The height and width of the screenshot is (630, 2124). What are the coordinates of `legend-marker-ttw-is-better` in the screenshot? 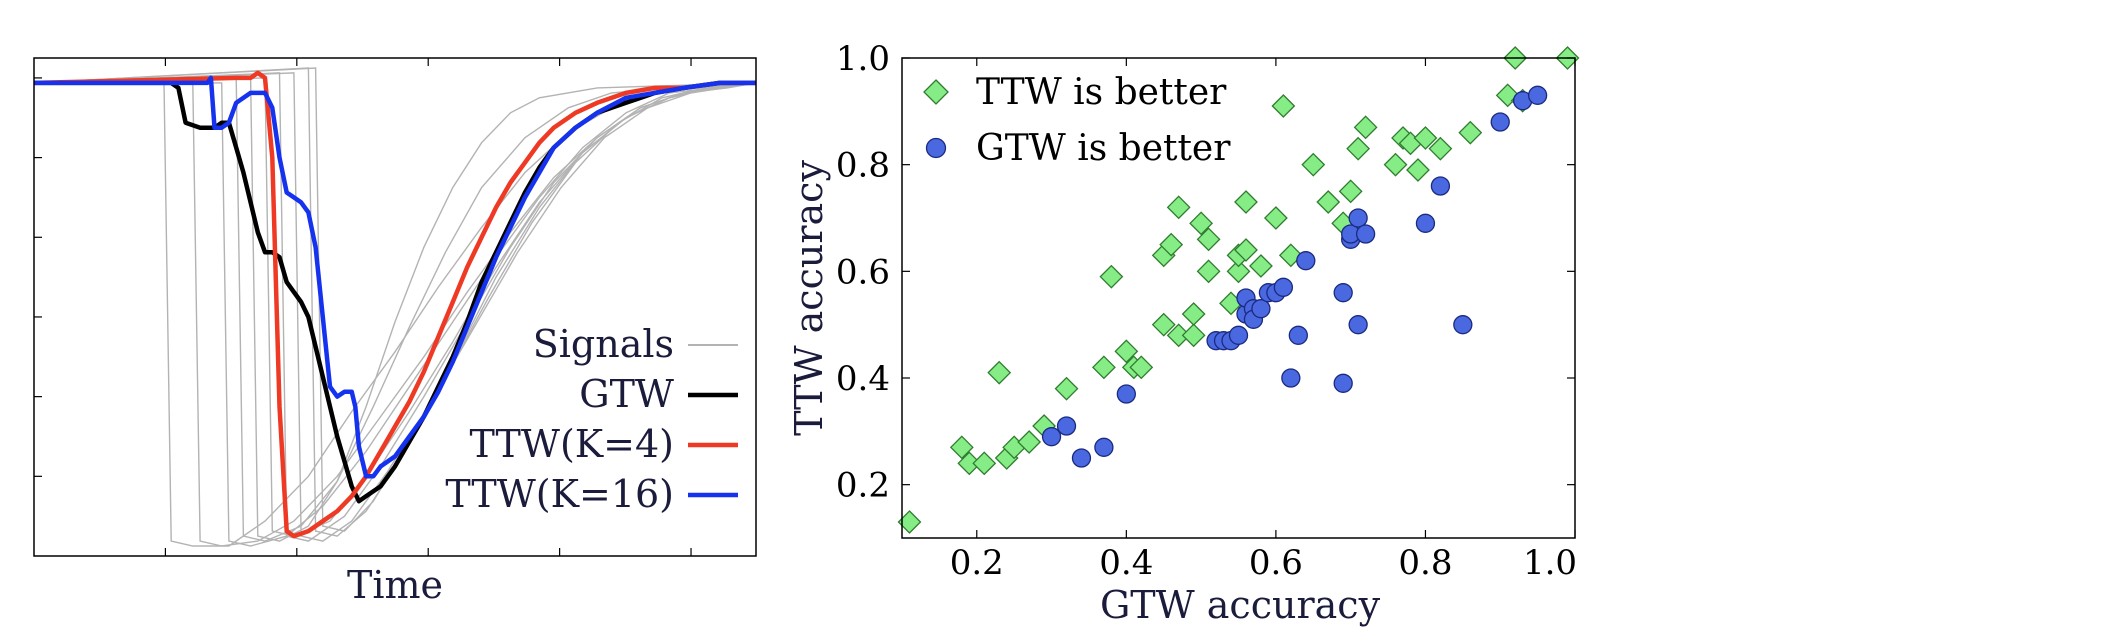 It's located at (936, 92).